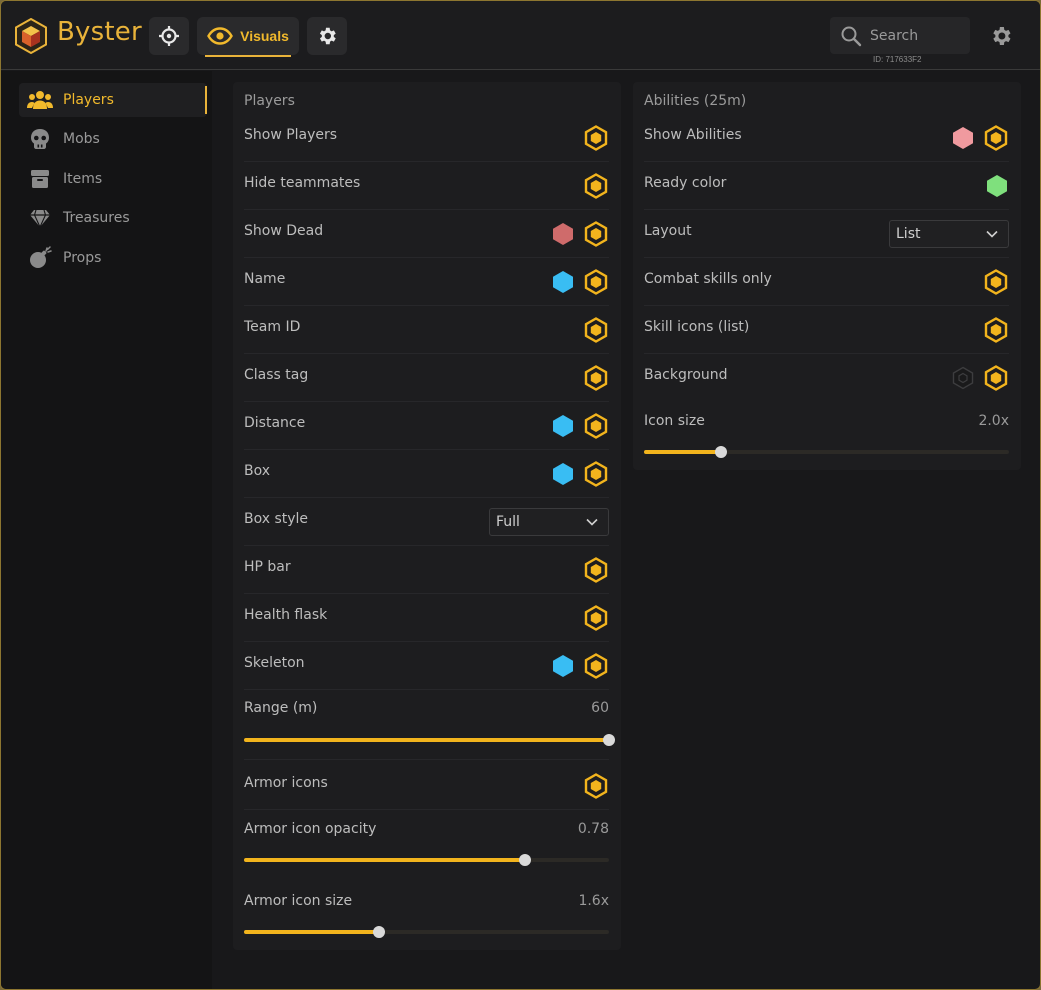 The image size is (1041, 990). I want to click on panel-title: Players, so click(269, 101).